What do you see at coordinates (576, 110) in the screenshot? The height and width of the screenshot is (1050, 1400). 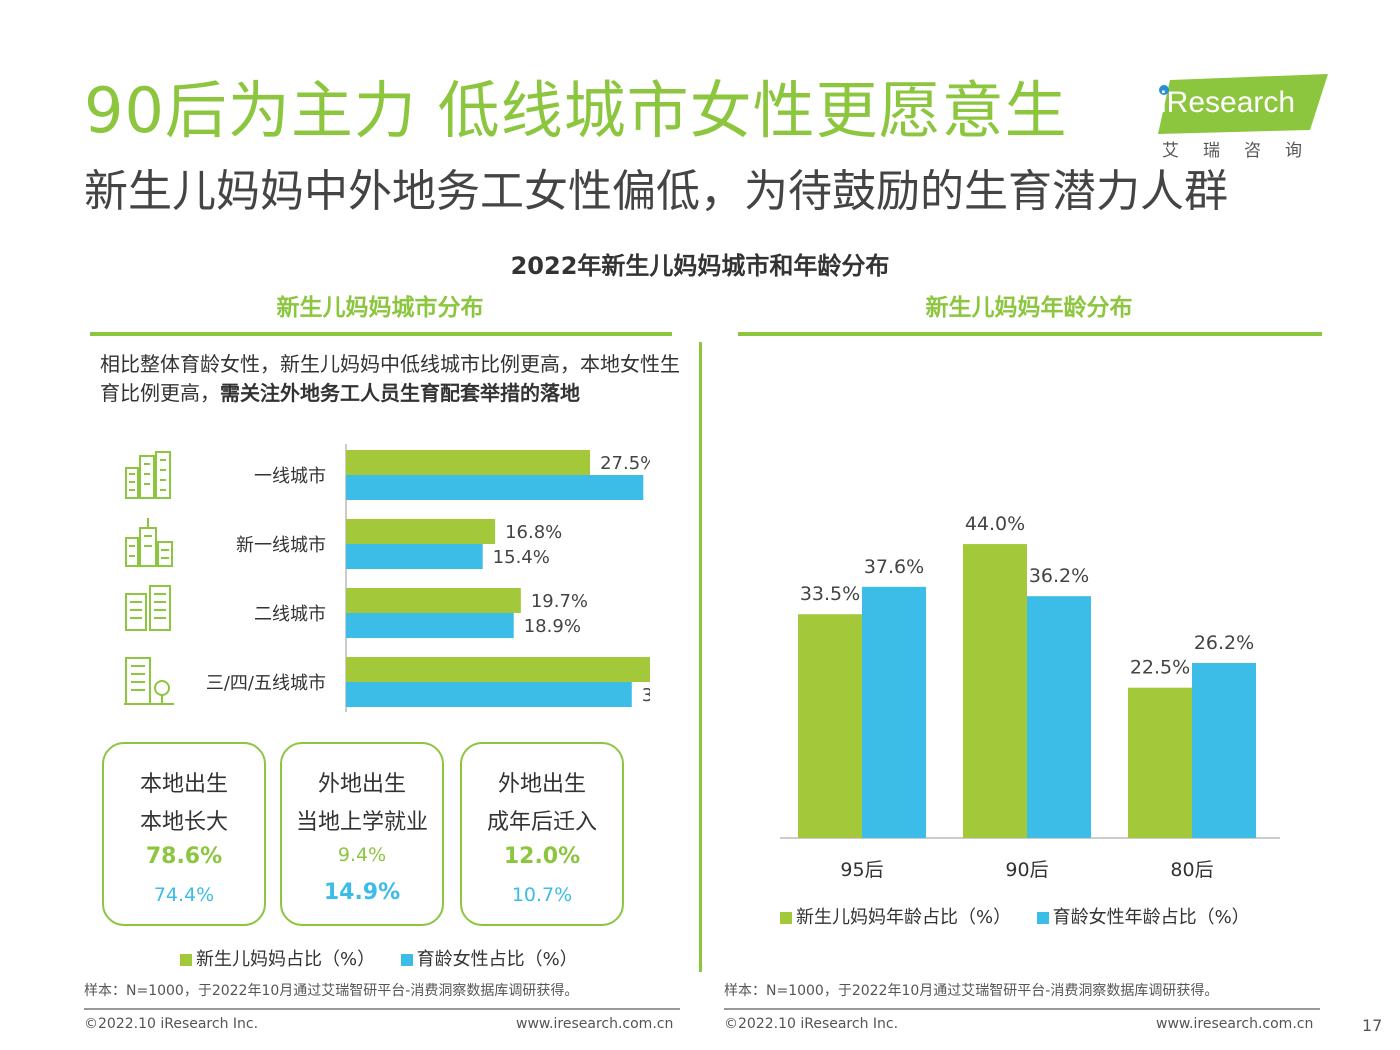 I see `page-title: 90后为主力 低线城市女性更愿意生` at bounding box center [576, 110].